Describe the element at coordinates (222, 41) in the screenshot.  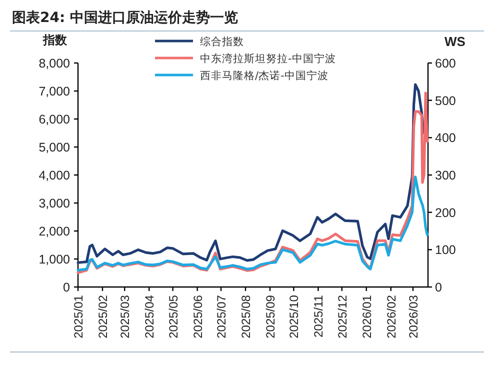
I see `legend-label: 综合指数` at that location.